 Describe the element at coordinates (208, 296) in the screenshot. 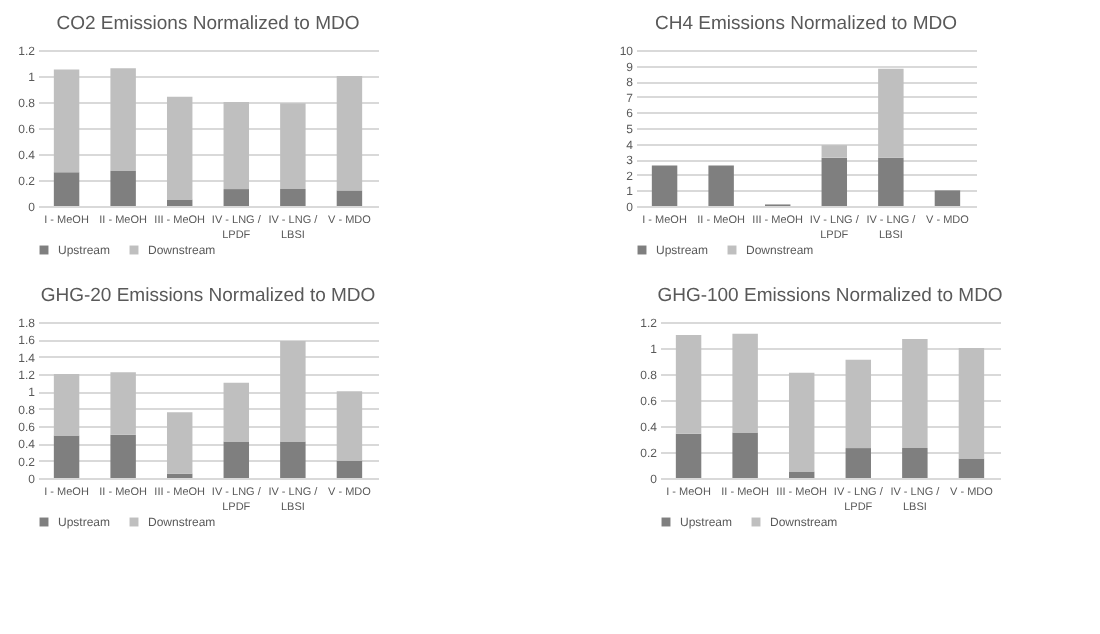

I see `chart-title: GHG-20 Emissions Normalized to MDO` at that location.